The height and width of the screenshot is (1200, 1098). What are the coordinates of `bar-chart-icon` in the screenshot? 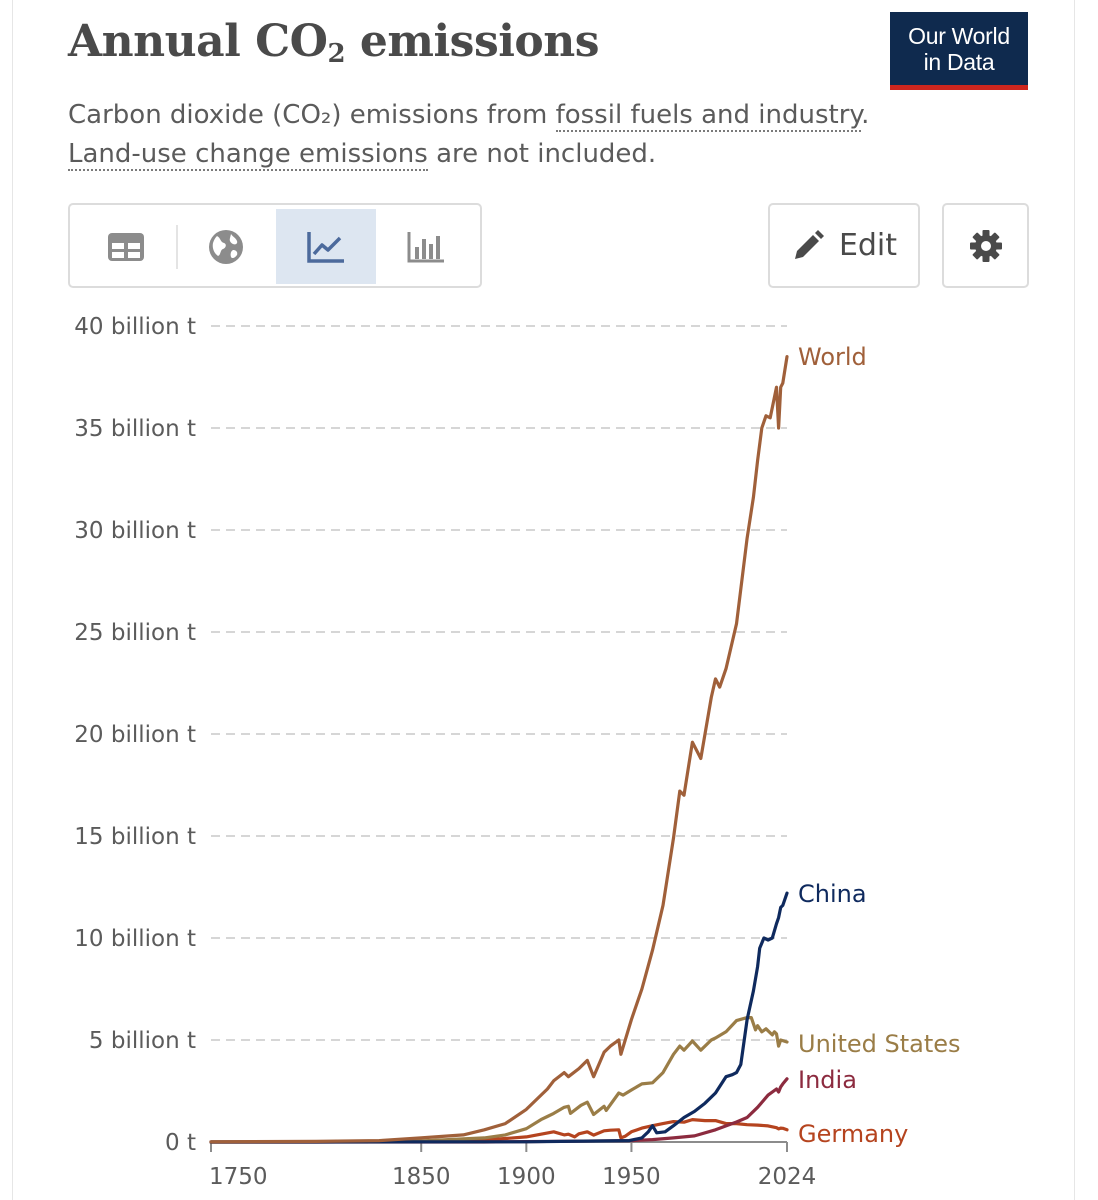 It's located at (425, 246).